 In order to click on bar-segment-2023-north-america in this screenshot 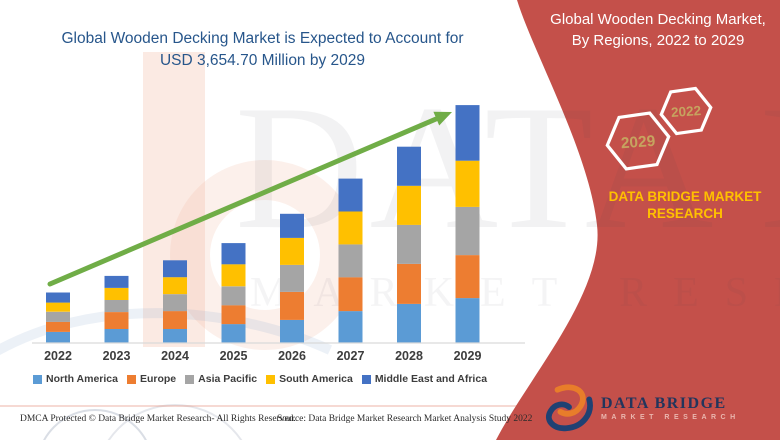, I will do `click(116, 336)`.